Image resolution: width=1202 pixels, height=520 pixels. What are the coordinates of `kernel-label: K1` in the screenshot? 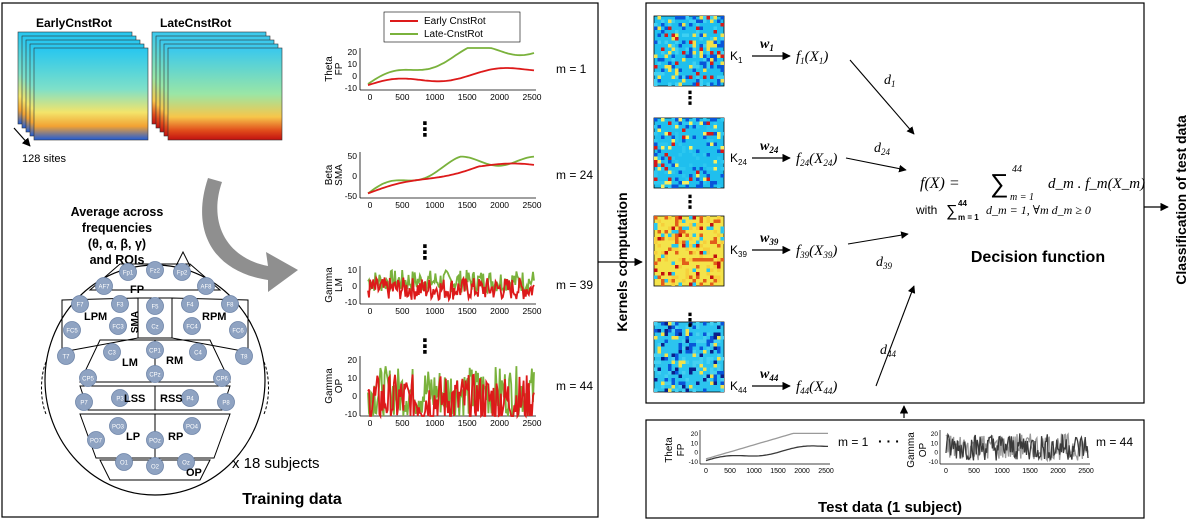 It's located at (736, 57).